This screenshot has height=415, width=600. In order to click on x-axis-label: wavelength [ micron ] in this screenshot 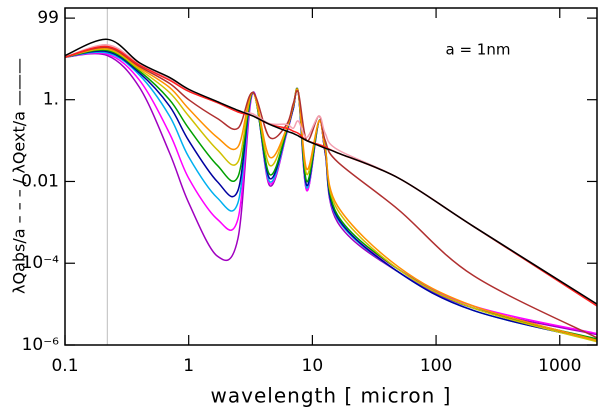, I will do `click(331, 396)`.